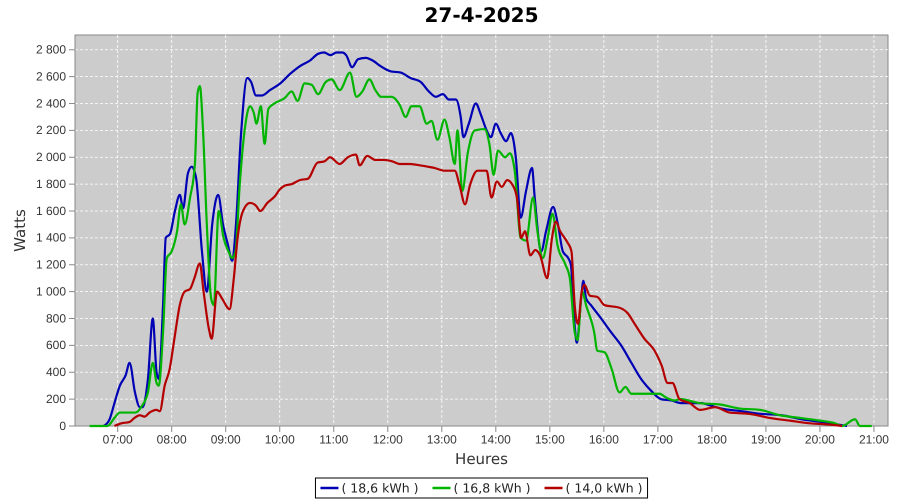 This screenshot has width=900, height=500. Describe the element at coordinates (51, 183) in the screenshot. I see `y-tick-label: 1 800` at that location.